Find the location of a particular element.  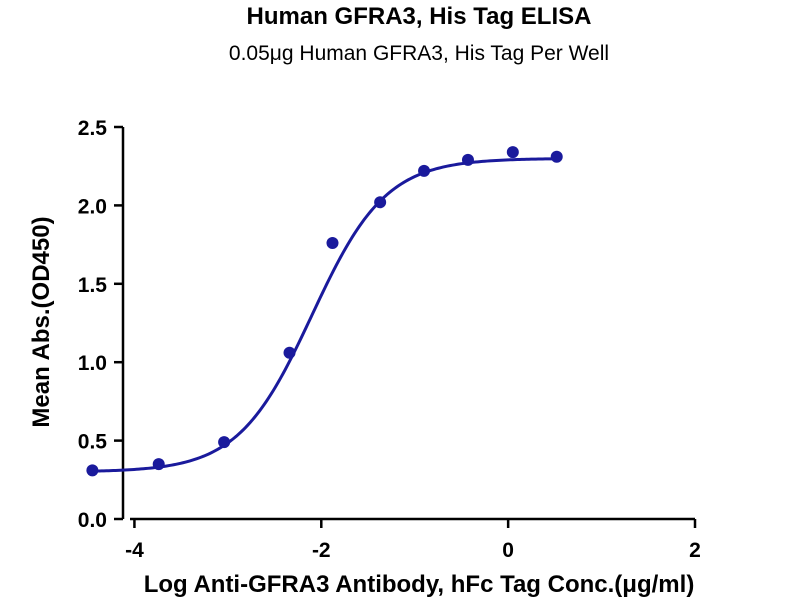

x-tick-label: 2 is located at coordinates (695, 550).